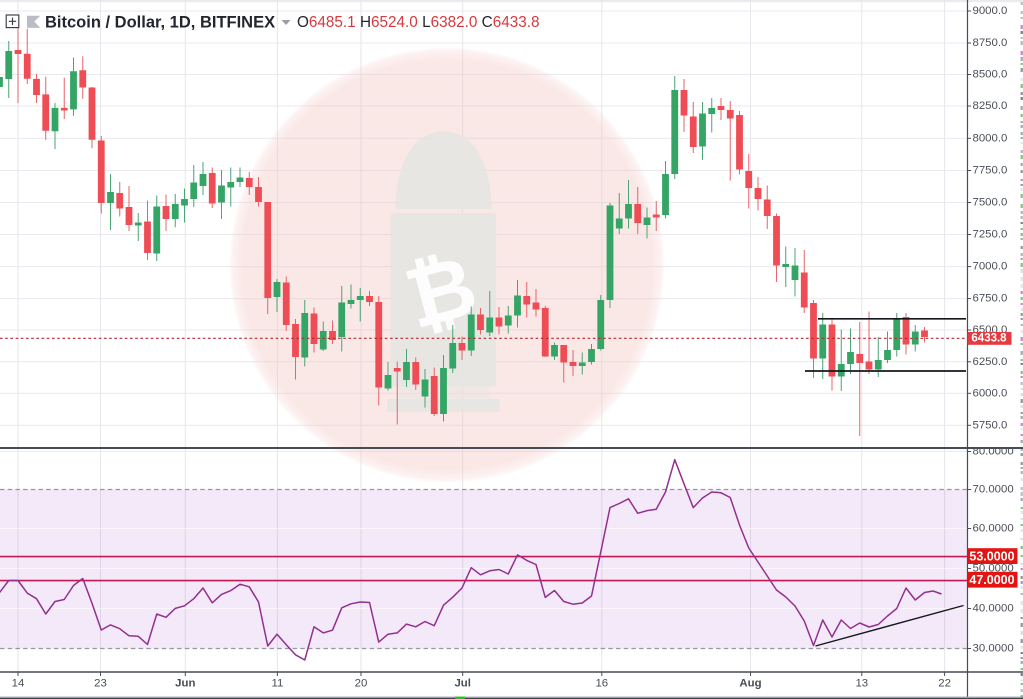 The width and height of the screenshot is (1023, 699). Describe the element at coordinates (944, 684) in the screenshot. I see `svg-text: 22` at that location.